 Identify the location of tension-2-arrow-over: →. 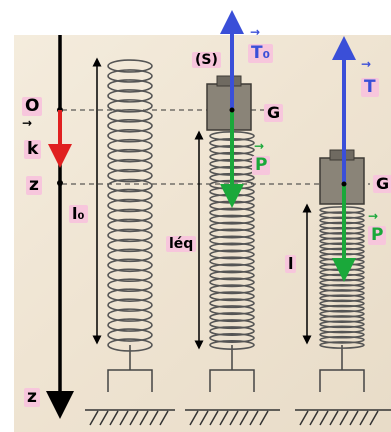
(366, 64).